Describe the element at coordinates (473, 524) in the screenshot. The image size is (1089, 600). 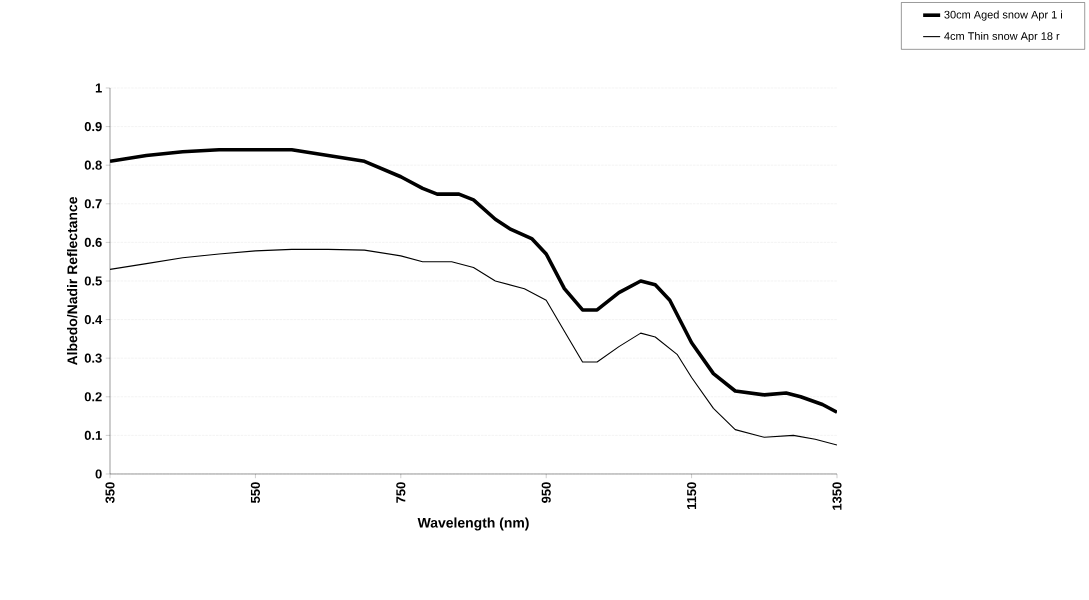
I see `x-axis-title: Wavelength (nm)` at that location.